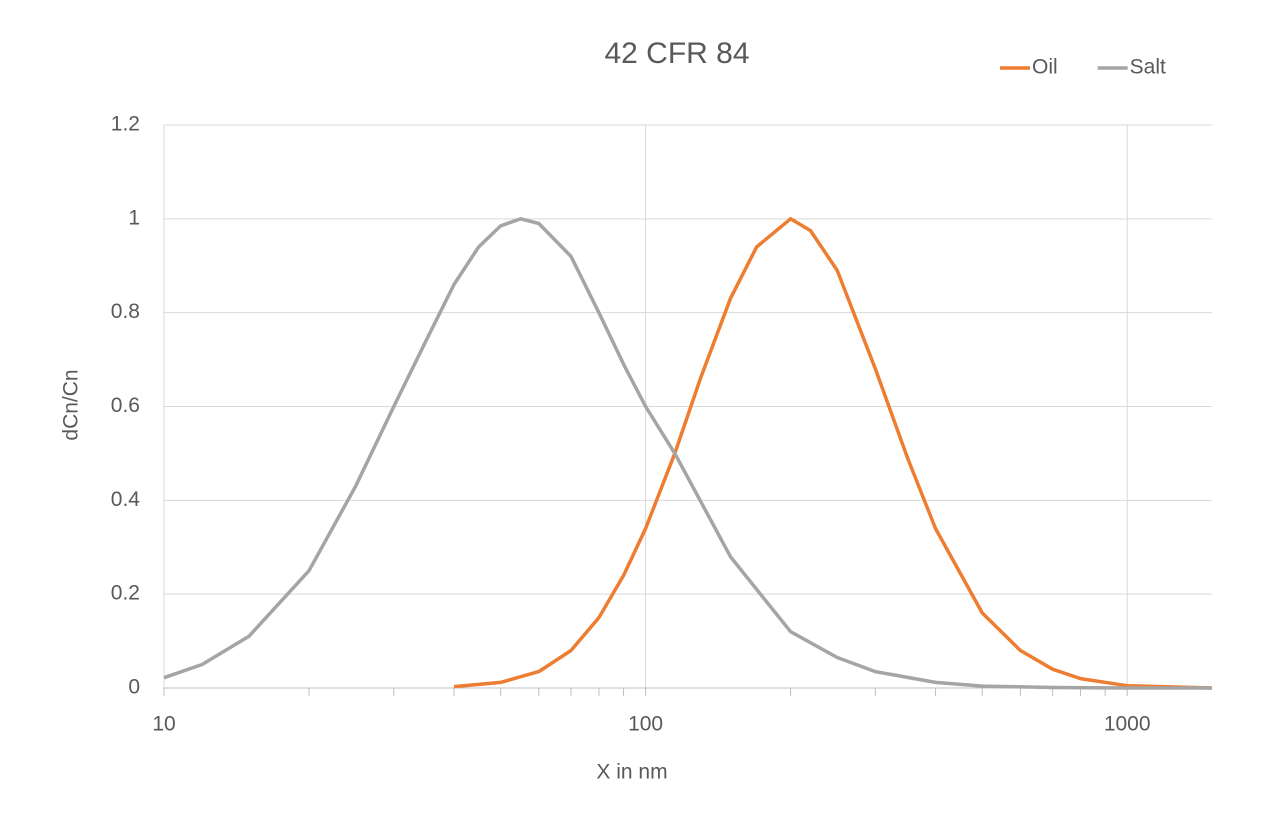 This screenshot has width=1268, height=816. Describe the element at coordinates (126, 499) in the screenshot. I see `y-tick-label: 0.4` at that location.